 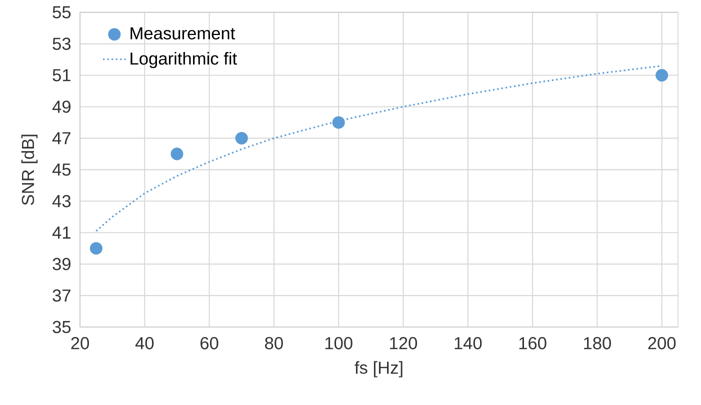 What do you see at coordinates (80, 343) in the screenshot?
I see `x-tick-label: 20` at bounding box center [80, 343].